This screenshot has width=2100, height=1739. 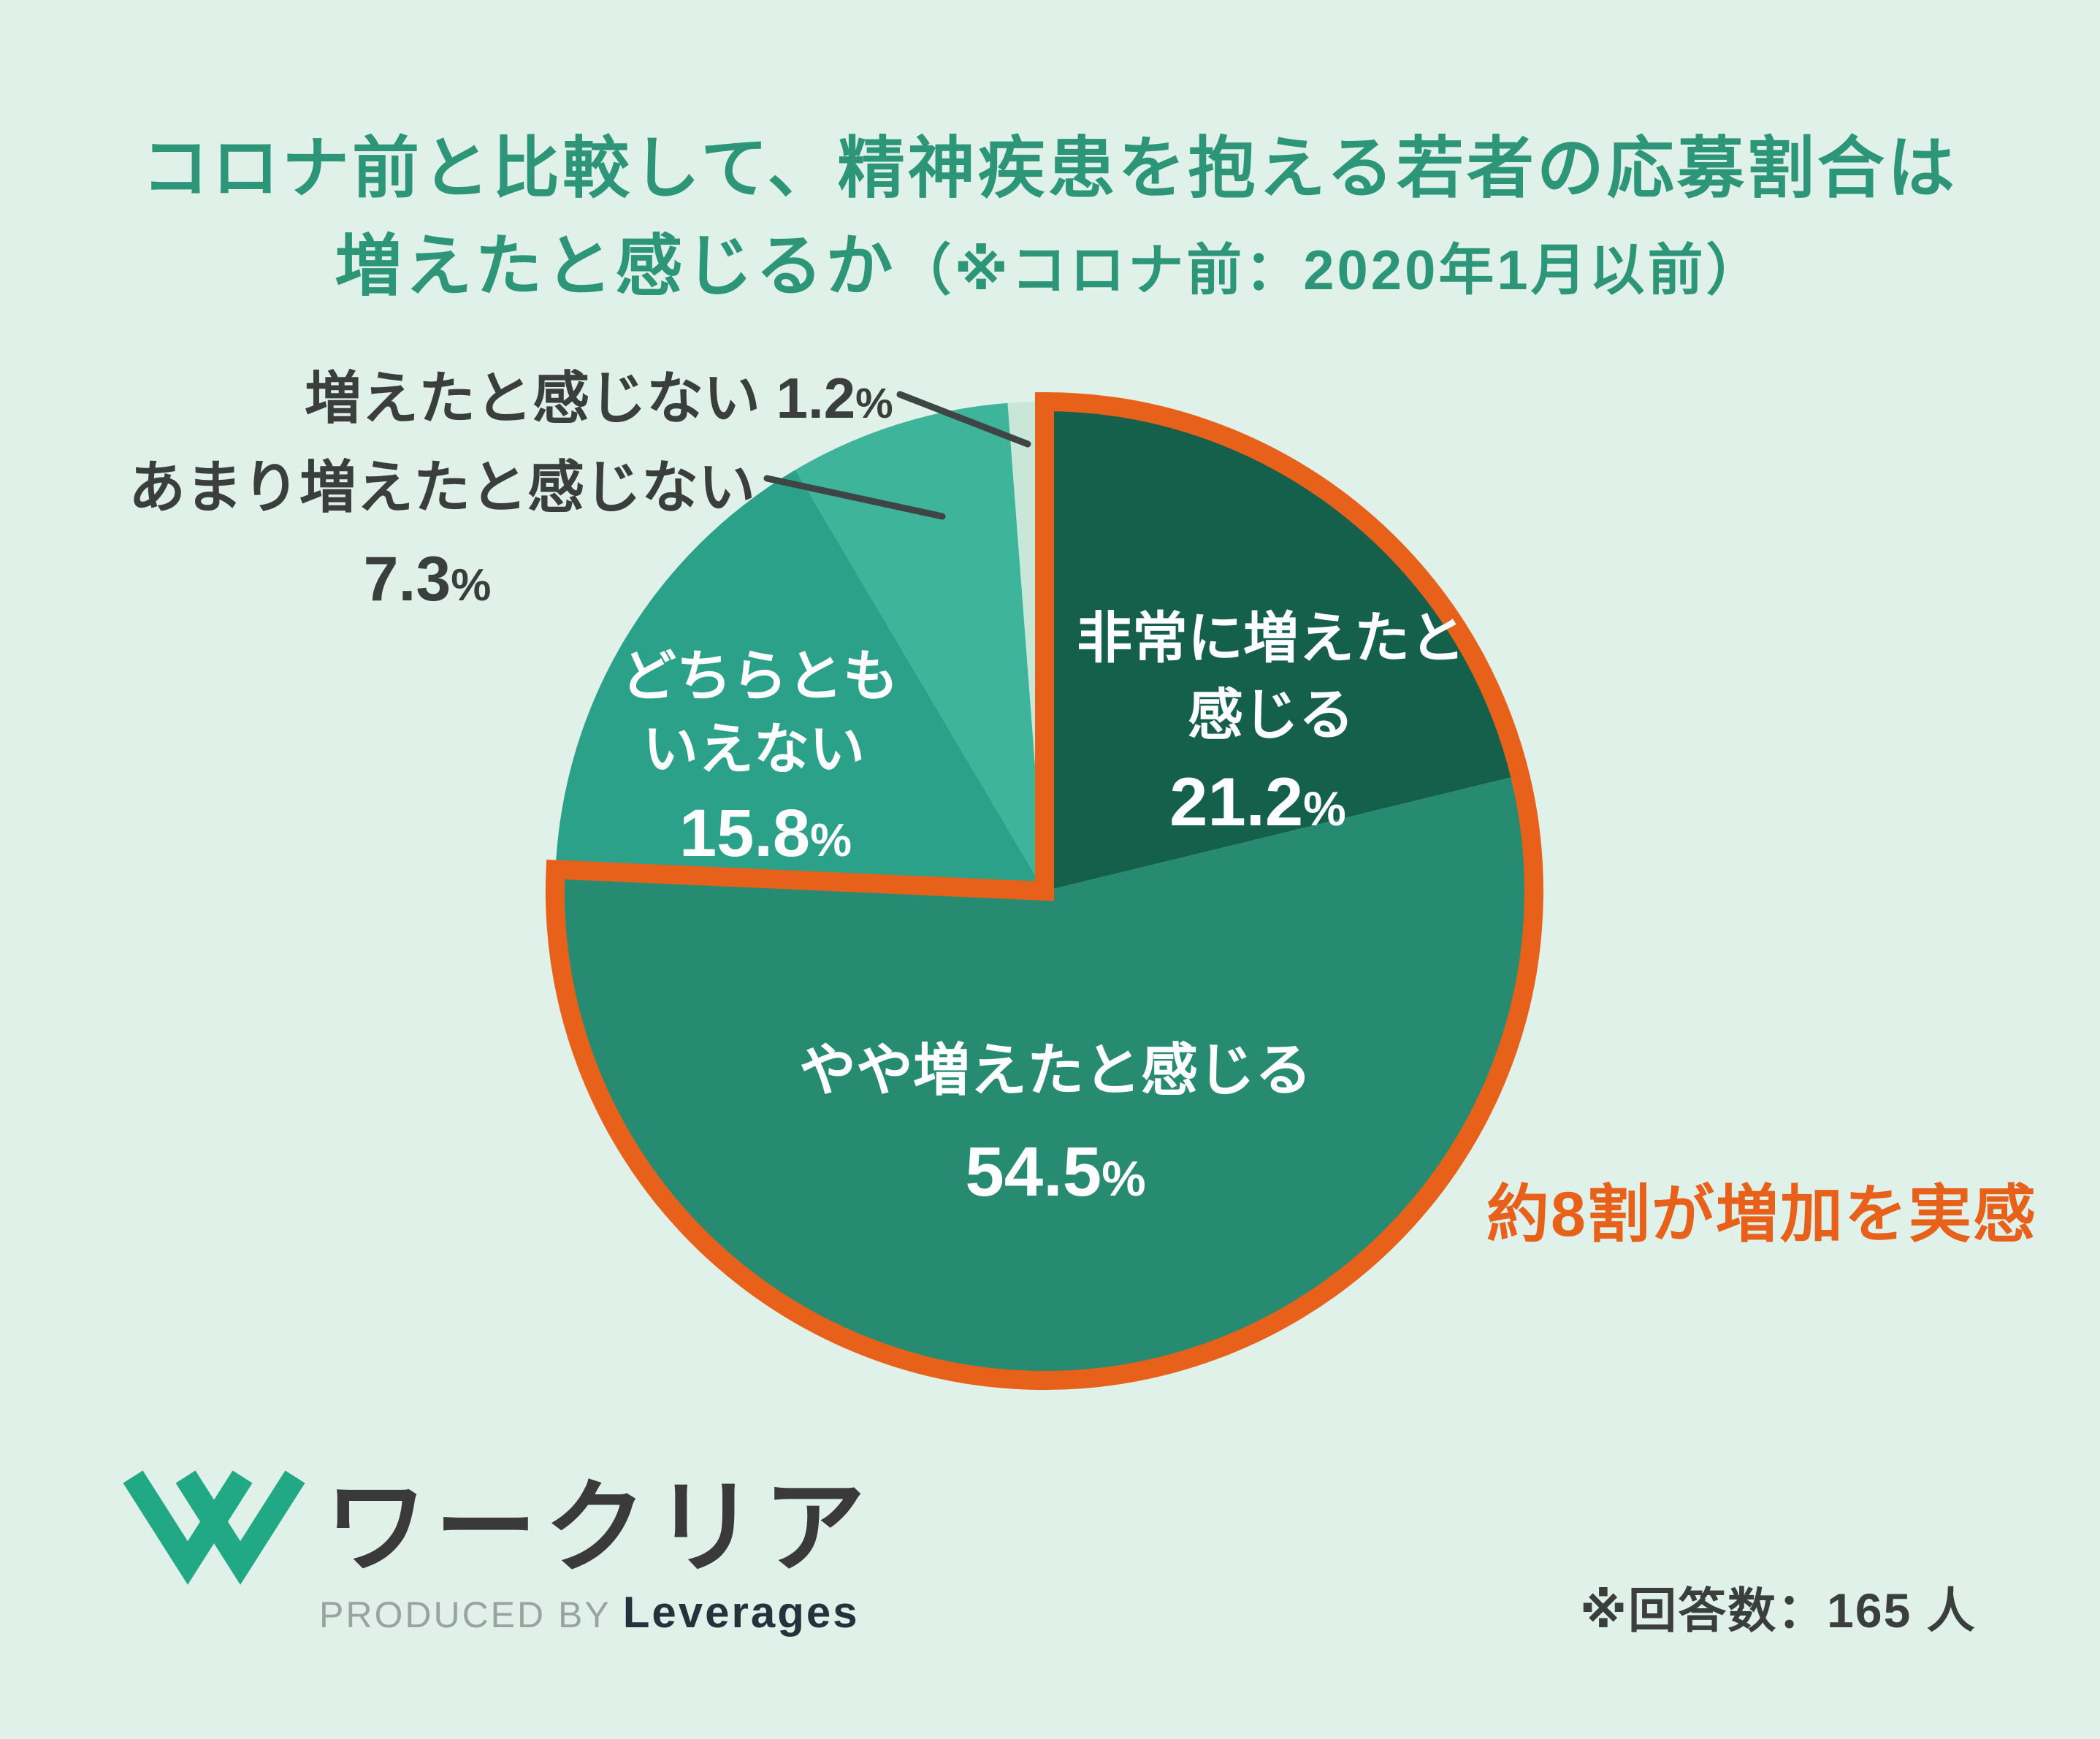 What do you see at coordinates (741, 1612) in the screenshot?
I see `company-name: Leverages` at bounding box center [741, 1612].